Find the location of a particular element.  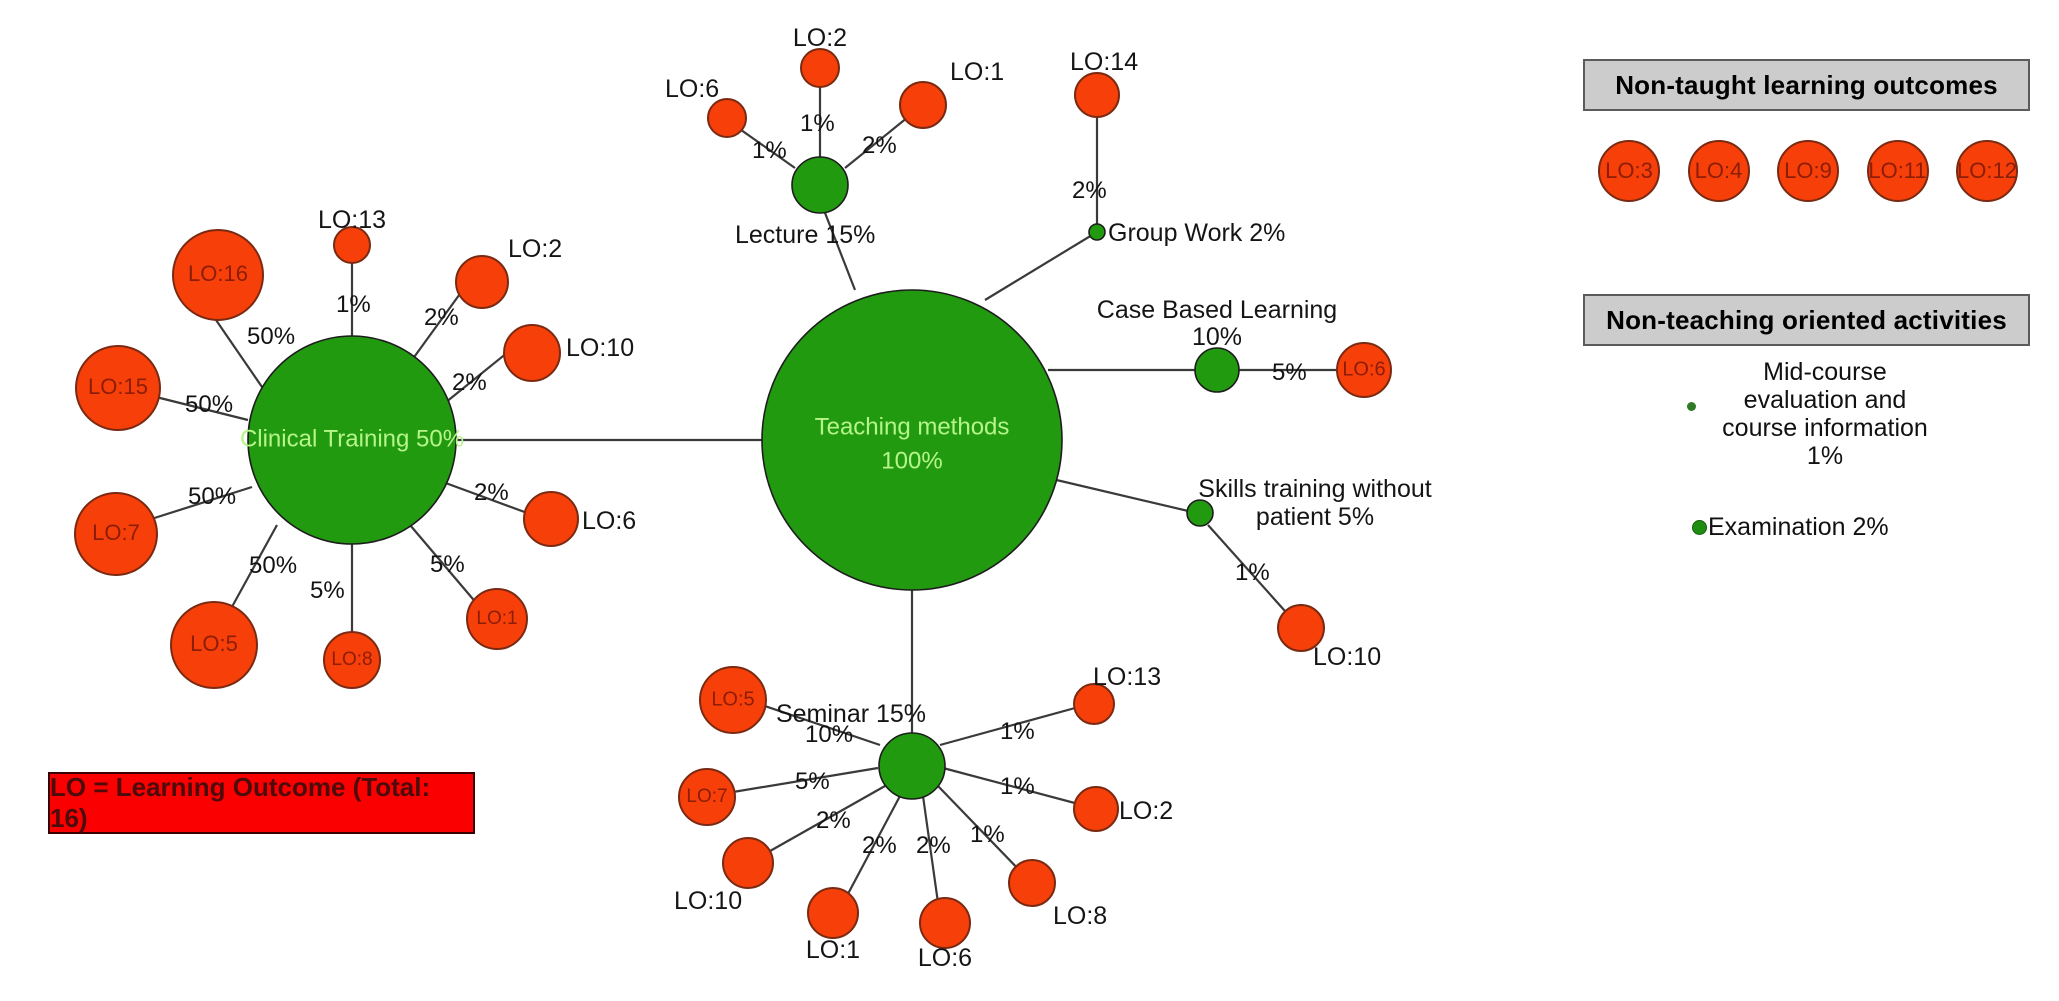

edge-label-ct-lo2: 2% is located at coordinates (441, 317).